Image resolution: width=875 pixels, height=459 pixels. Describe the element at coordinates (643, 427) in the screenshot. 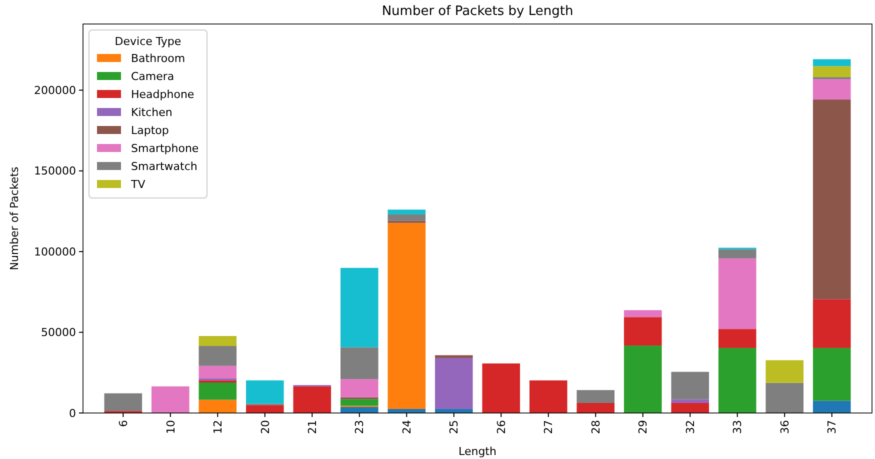

I see `x-tick-label: 29` at that location.